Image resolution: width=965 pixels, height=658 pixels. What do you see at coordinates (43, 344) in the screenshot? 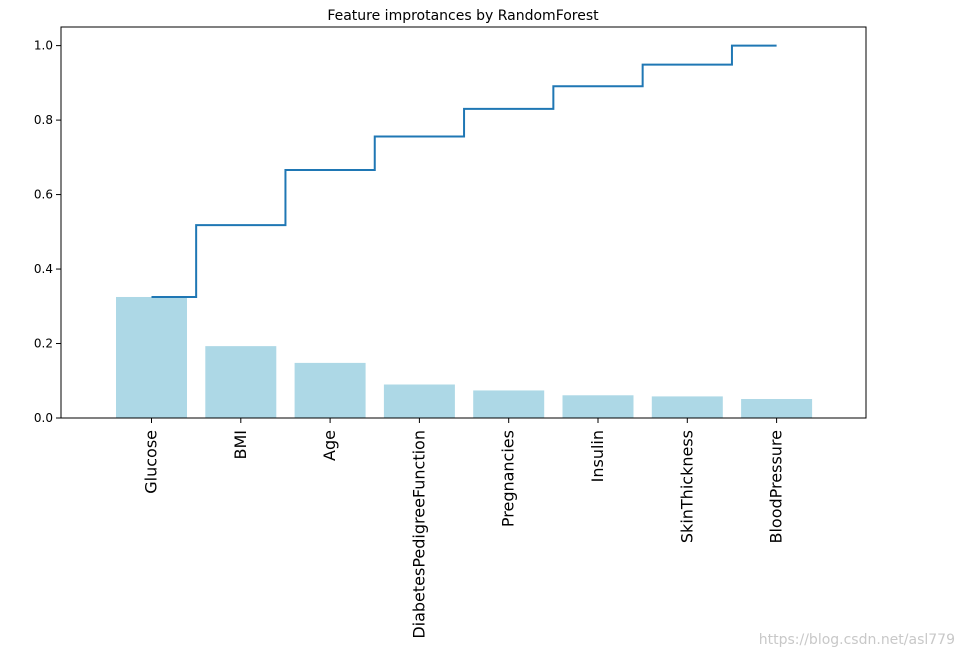
I see `ytick-label: 0.2` at bounding box center [43, 344].